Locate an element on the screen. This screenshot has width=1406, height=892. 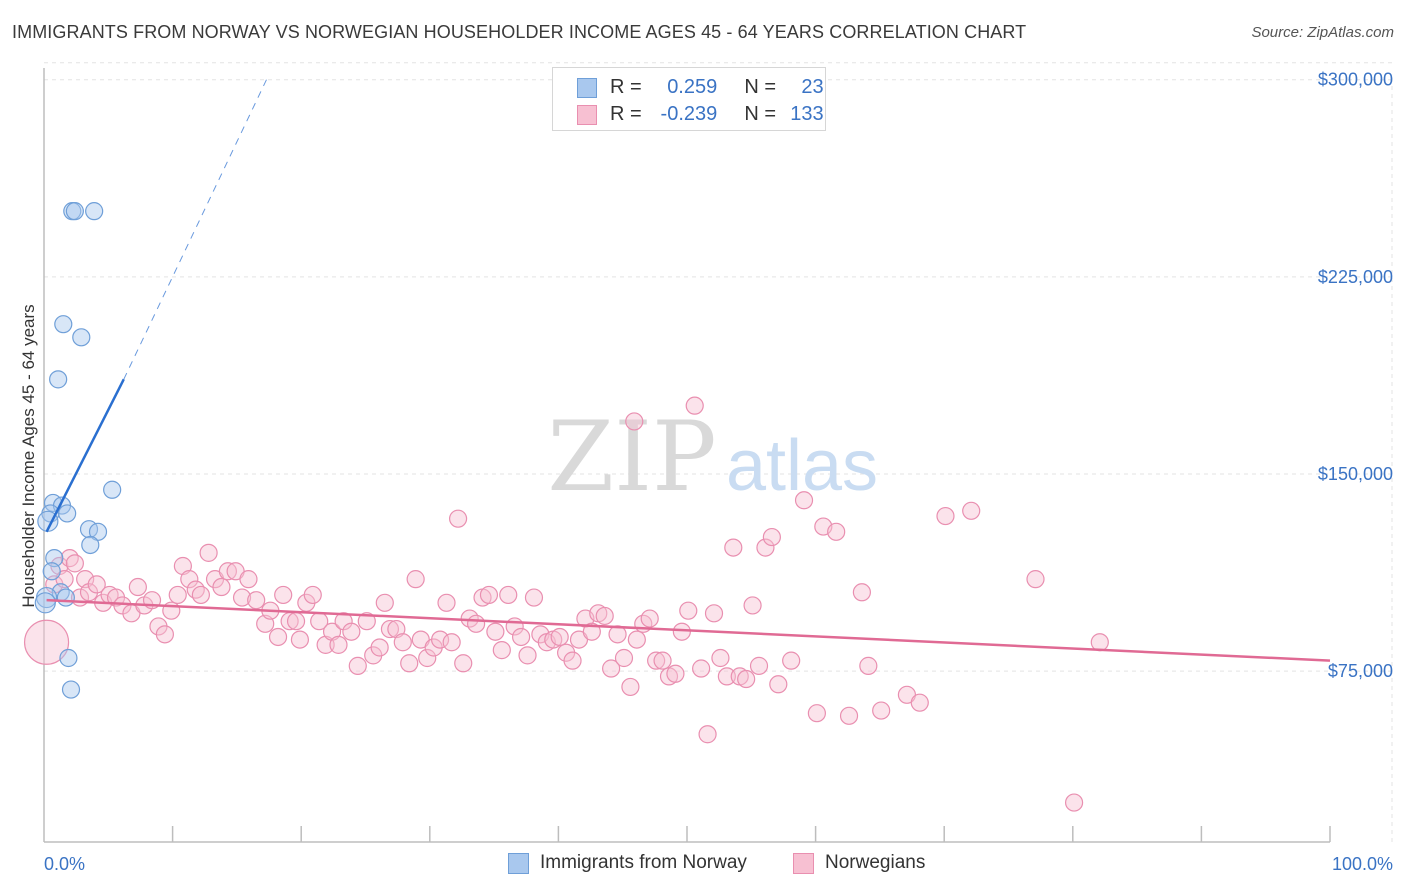
legend-swatch-norway is located at coordinates (587, 88).